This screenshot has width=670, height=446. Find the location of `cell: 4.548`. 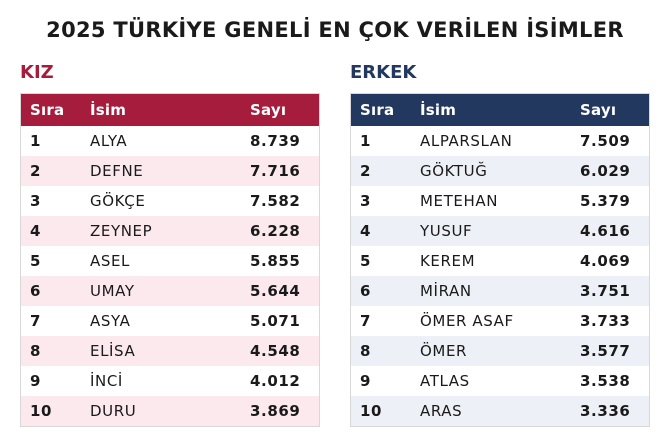

cell: 4.548 is located at coordinates (275, 351).